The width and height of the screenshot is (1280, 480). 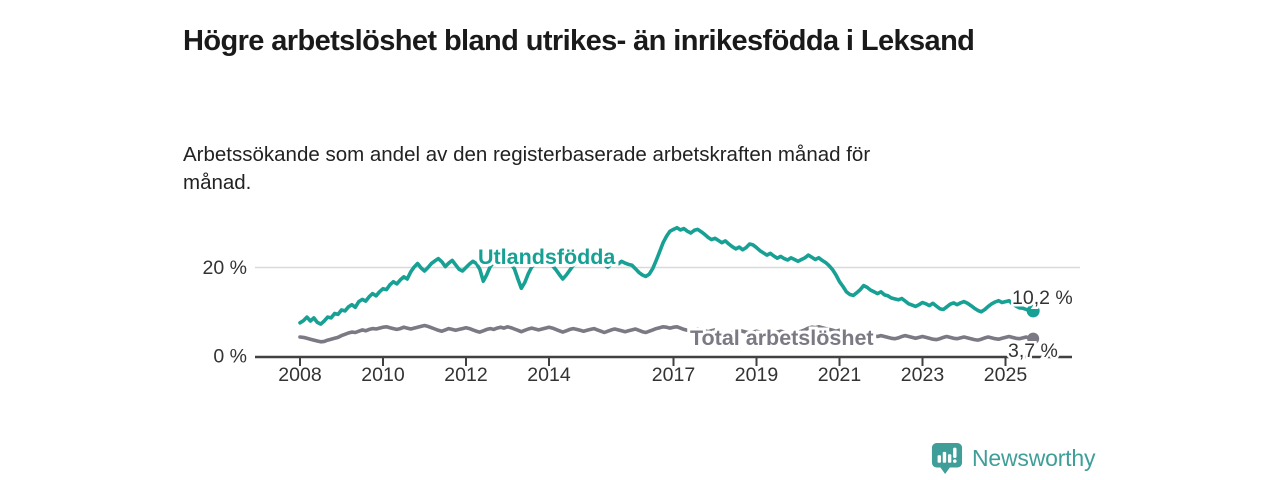 What do you see at coordinates (1034, 457) in the screenshot?
I see `brand-name: Newsworthy` at bounding box center [1034, 457].